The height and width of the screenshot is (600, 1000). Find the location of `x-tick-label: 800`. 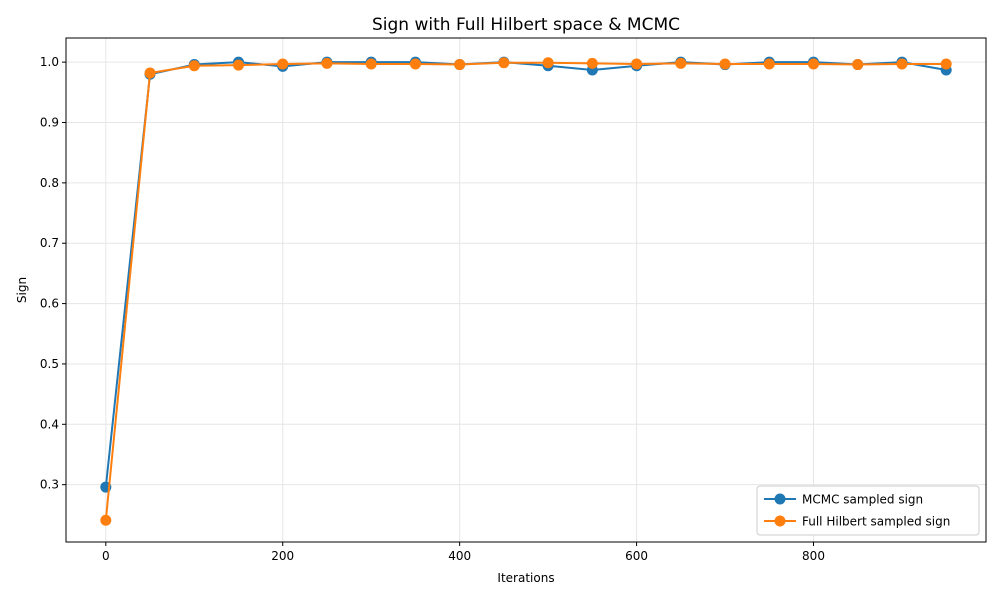

x-tick-label: 800 is located at coordinates (813, 556).